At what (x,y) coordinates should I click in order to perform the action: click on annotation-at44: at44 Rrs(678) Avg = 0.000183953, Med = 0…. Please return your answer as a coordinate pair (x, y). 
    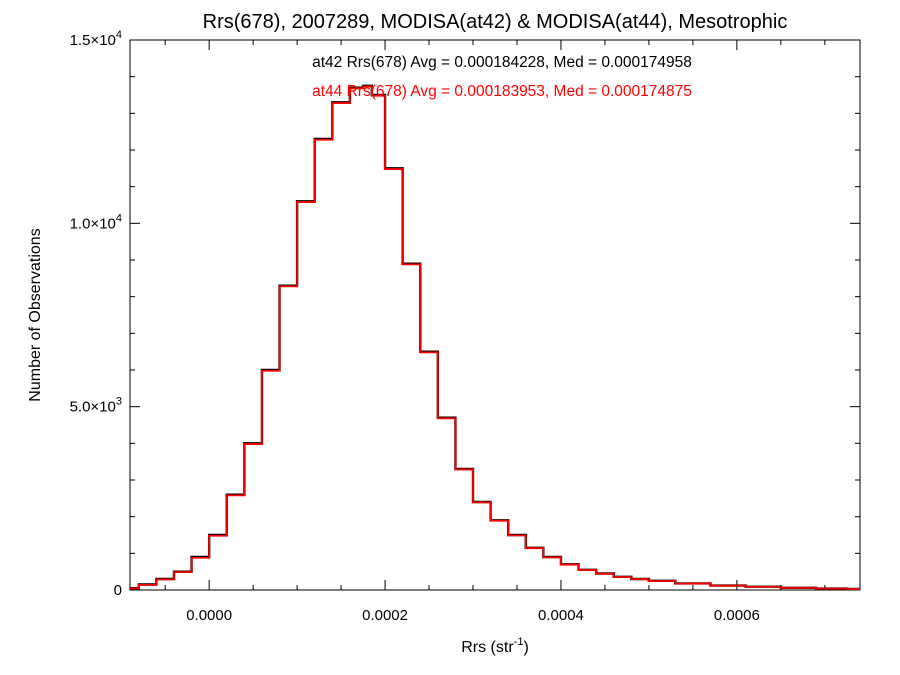
    Looking at the image, I should click on (502, 91).